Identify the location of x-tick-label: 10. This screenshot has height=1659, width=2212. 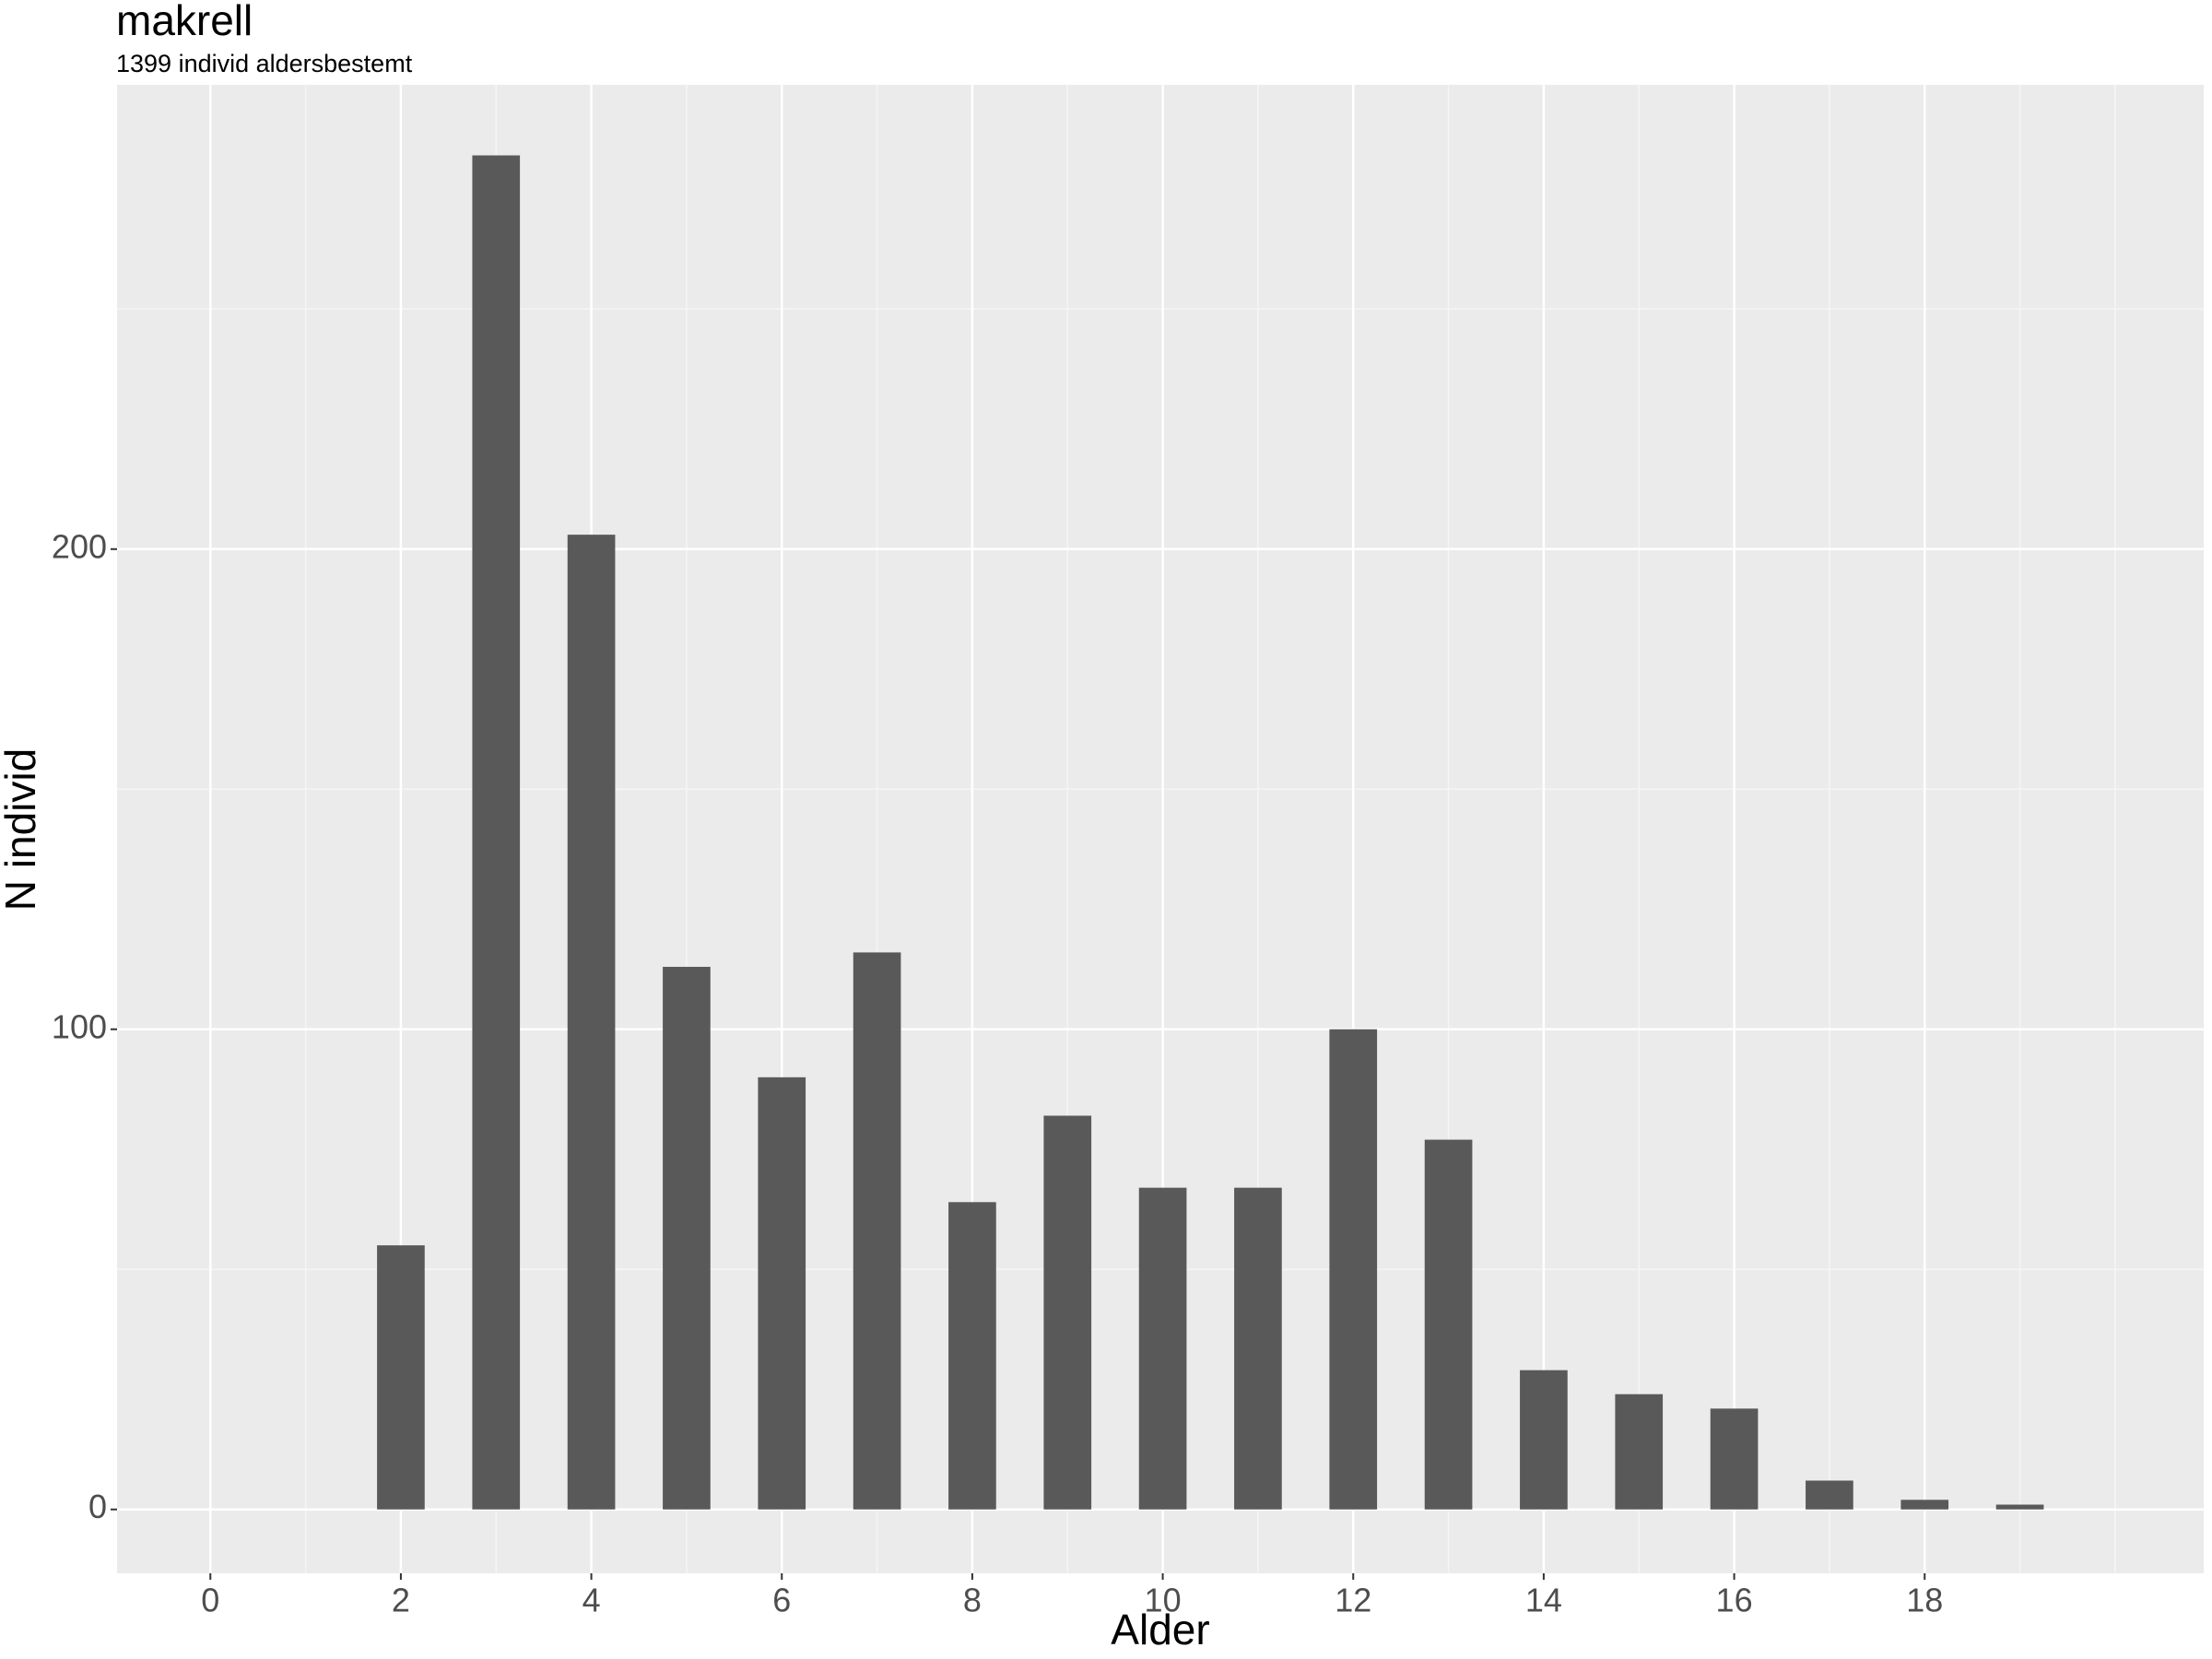
(1163, 1600).